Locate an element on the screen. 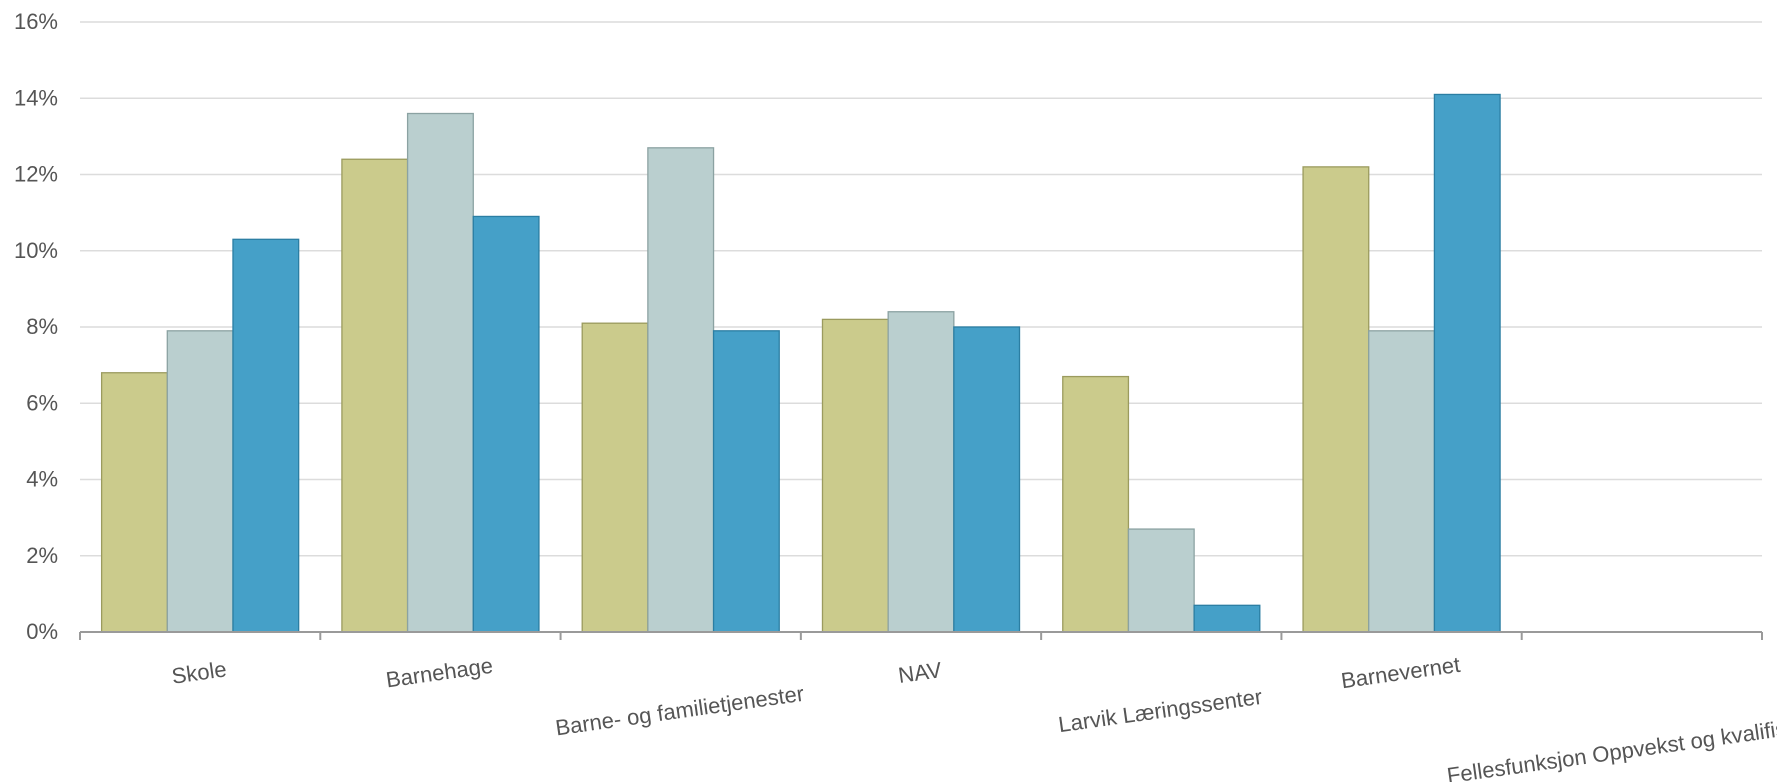 The image size is (1777, 782). y-tick-label: 14% is located at coordinates (36, 97).